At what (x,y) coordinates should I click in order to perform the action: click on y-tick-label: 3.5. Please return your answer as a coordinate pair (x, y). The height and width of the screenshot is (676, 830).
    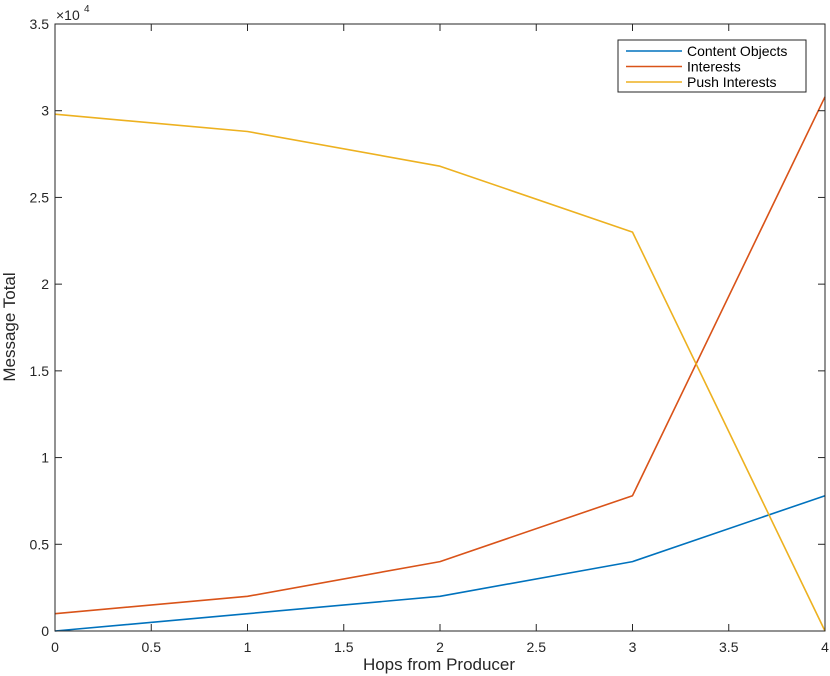
    Looking at the image, I should click on (40, 24).